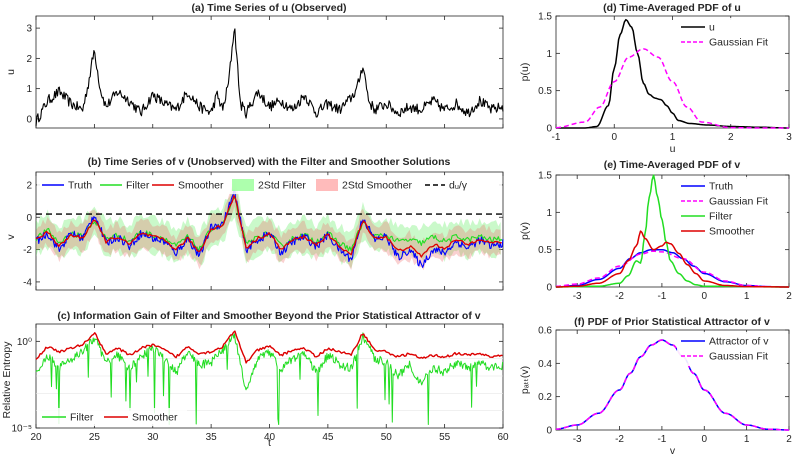 The width and height of the screenshot is (793, 455). I want to click on legend-e-item-3: Smoother, so click(732, 232).